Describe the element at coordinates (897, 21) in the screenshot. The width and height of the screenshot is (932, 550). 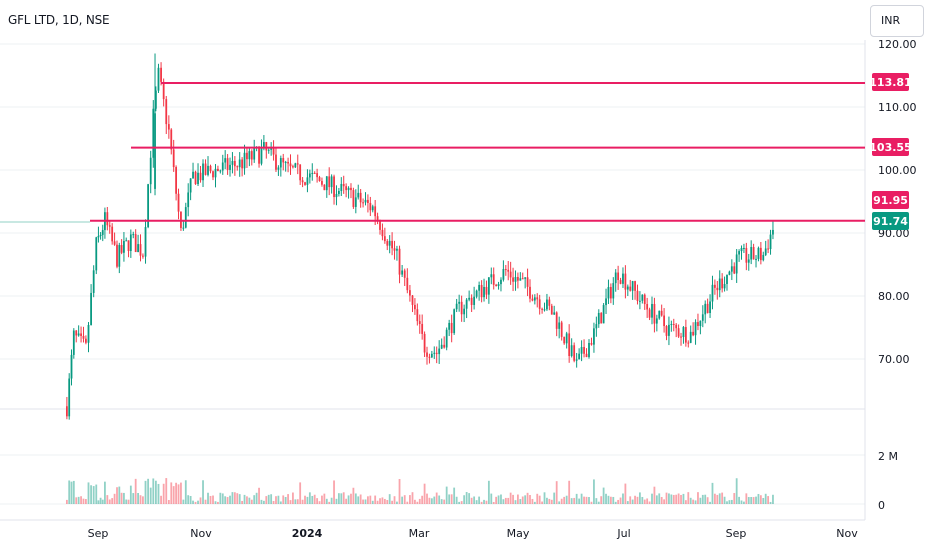
I see `currency-selector: INR` at that location.